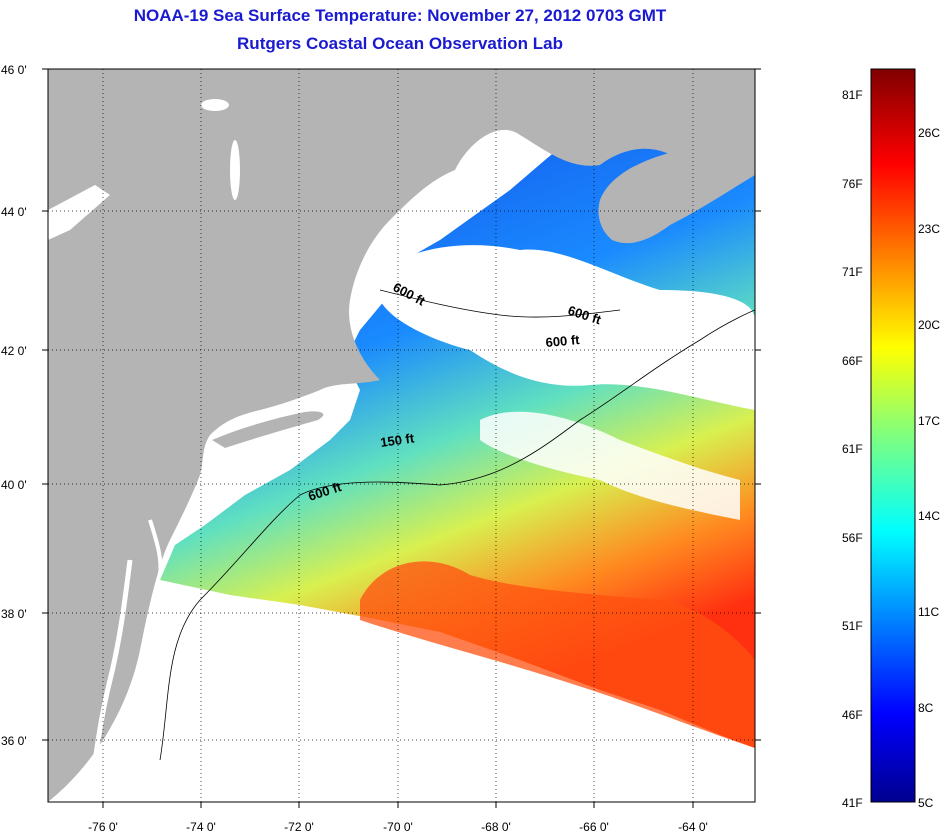  What do you see at coordinates (103, 827) in the screenshot?
I see `lon-label: -76 0'` at bounding box center [103, 827].